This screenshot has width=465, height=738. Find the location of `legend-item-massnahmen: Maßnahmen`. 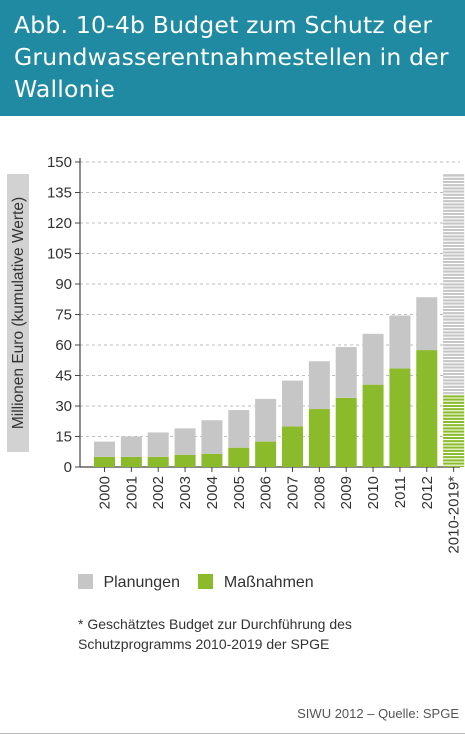

legend-item-massnahmen: Maßnahmen is located at coordinates (256, 583).